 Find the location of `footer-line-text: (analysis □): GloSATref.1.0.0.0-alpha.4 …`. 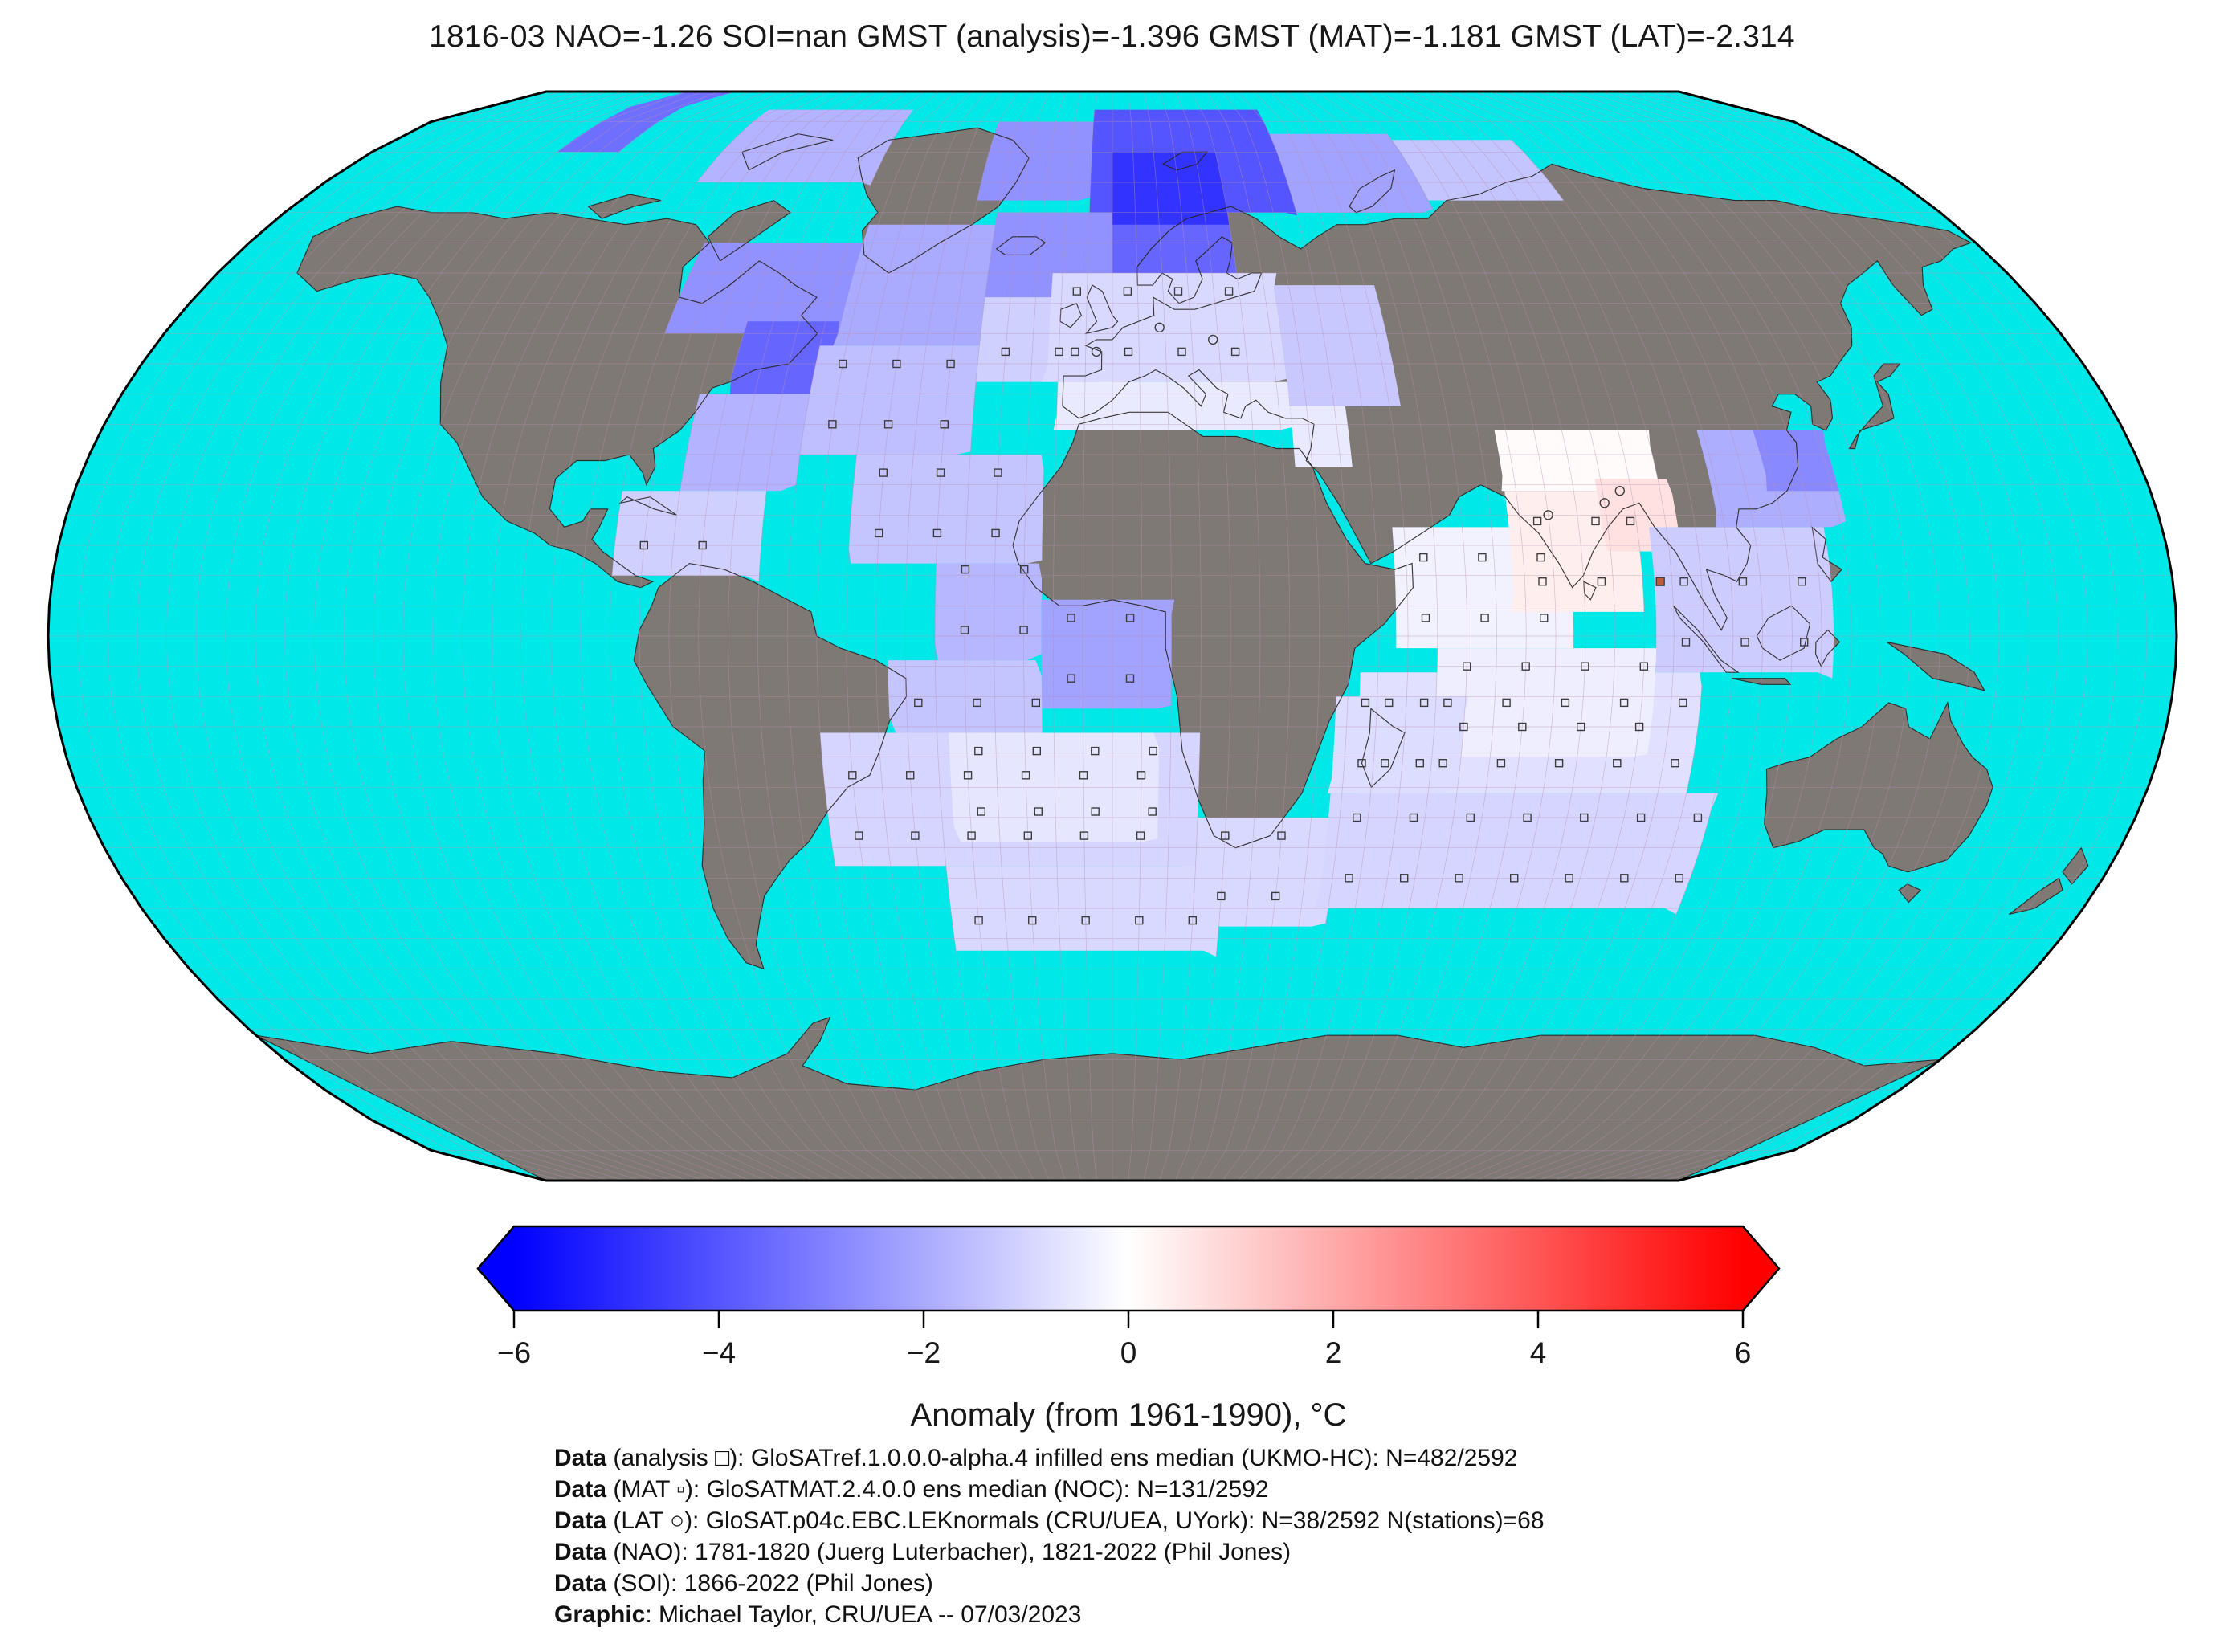

footer-line-text: (analysis □): GloSATref.1.0.0.0-alpha.4 … is located at coordinates (1062, 1458).